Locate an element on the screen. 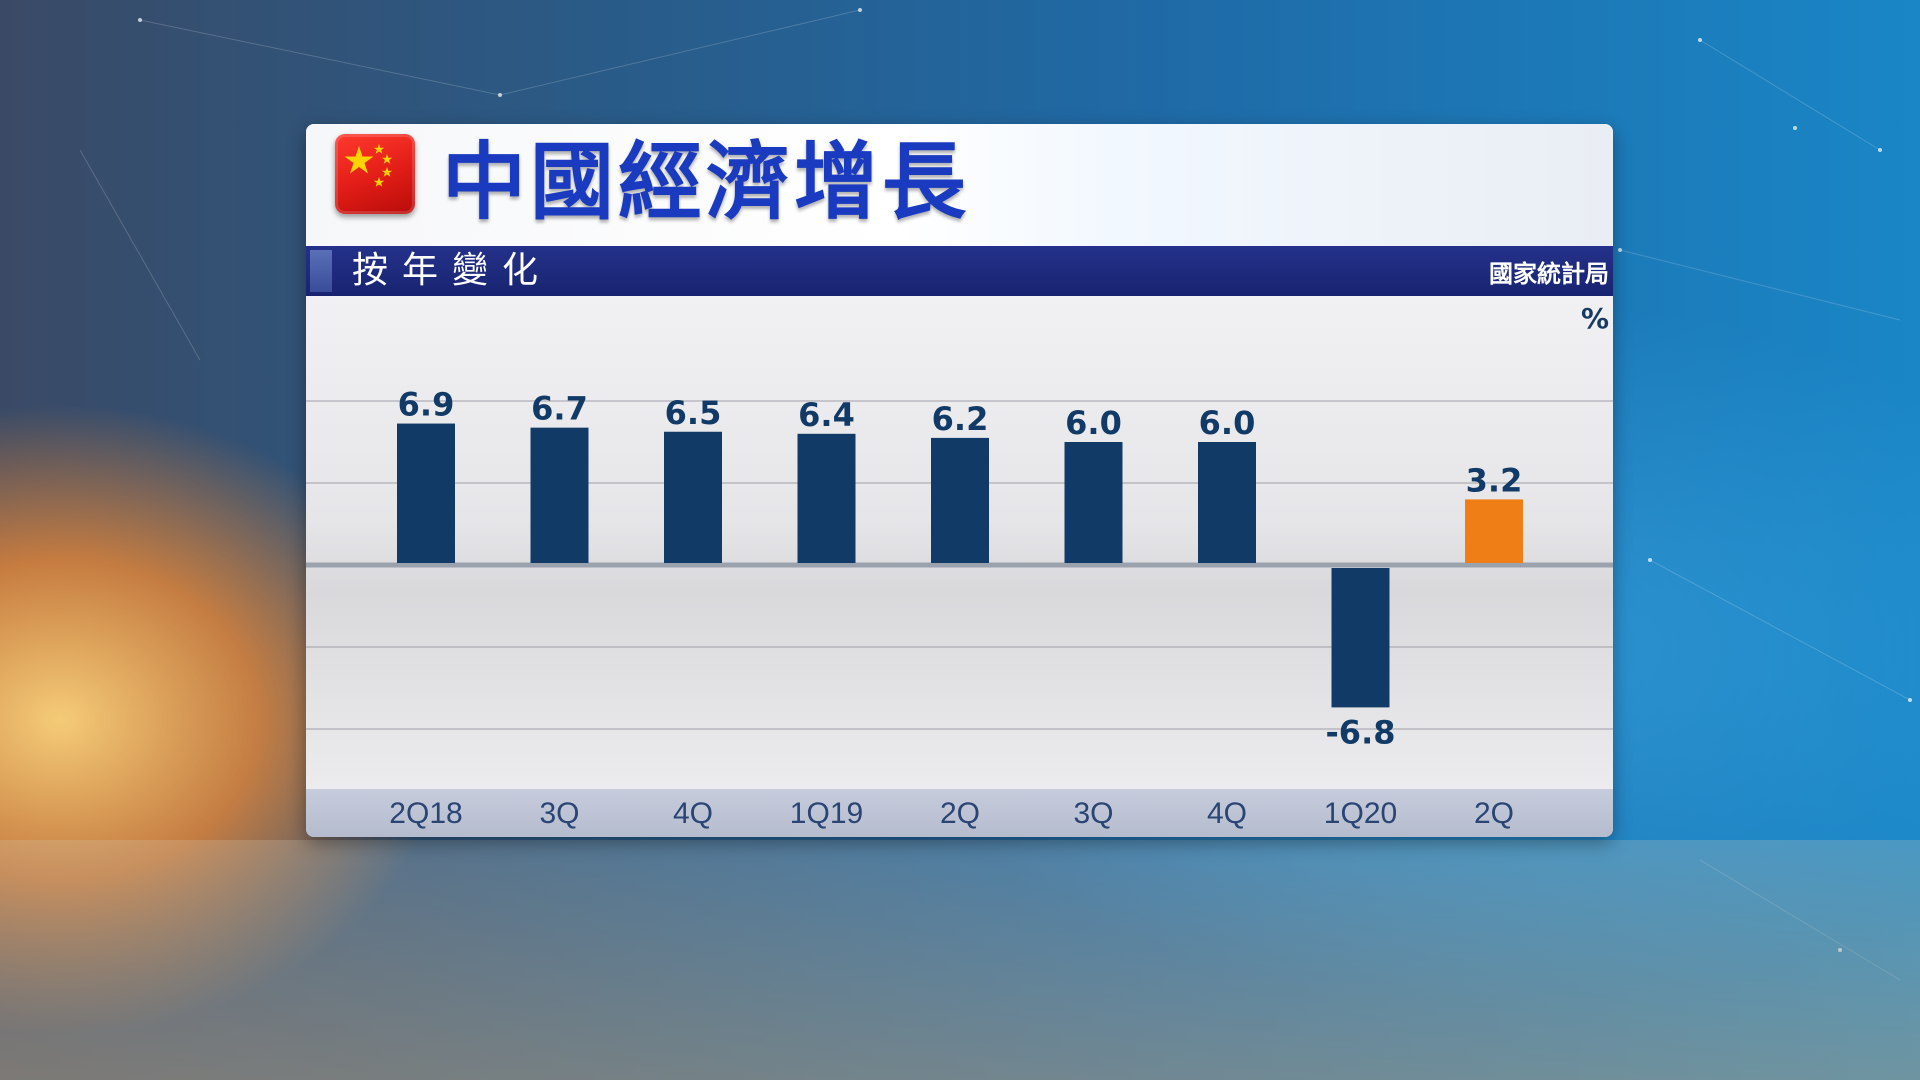 The image size is (1920, 1080). title-bar: 中國經濟增長 is located at coordinates (959, 185).